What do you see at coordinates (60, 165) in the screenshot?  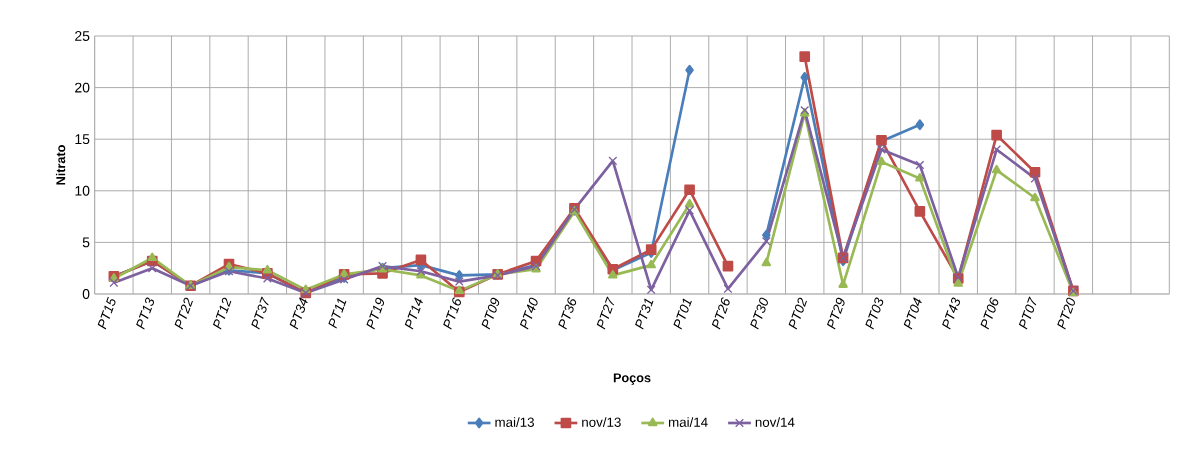 I see `y-axis-title: Nitrato` at bounding box center [60, 165].